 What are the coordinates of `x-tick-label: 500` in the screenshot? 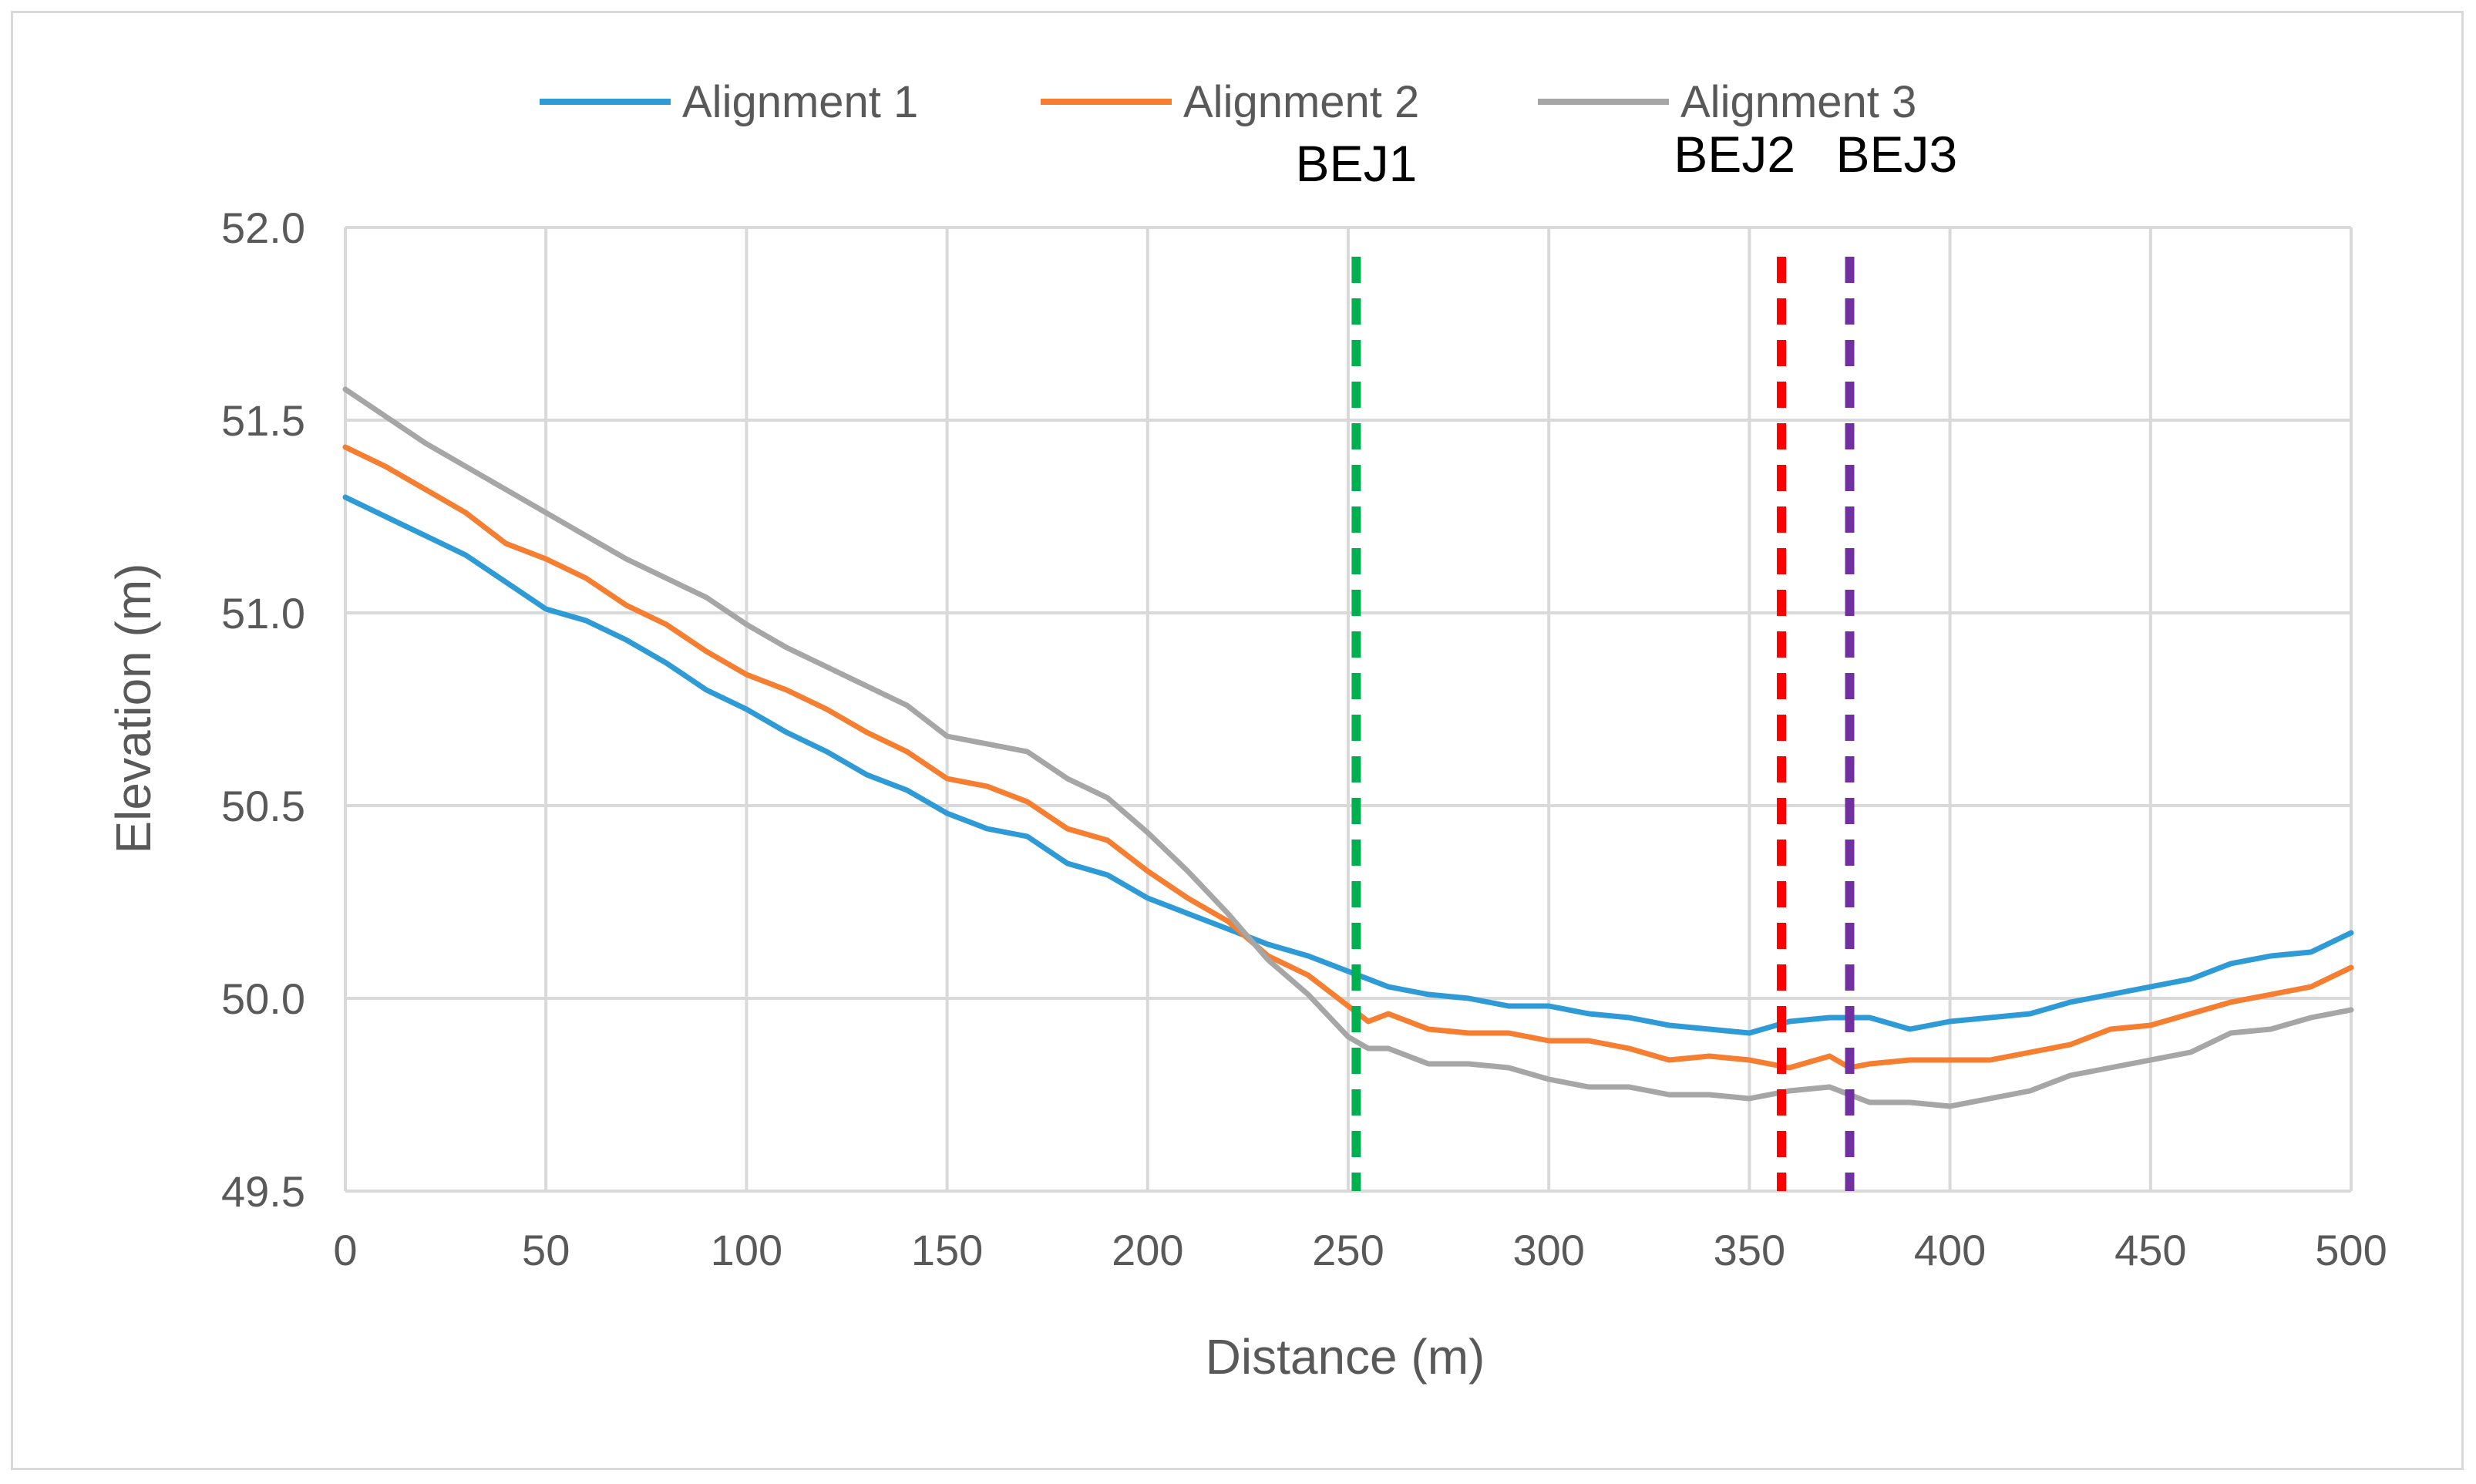 It's located at (2351, 1250).